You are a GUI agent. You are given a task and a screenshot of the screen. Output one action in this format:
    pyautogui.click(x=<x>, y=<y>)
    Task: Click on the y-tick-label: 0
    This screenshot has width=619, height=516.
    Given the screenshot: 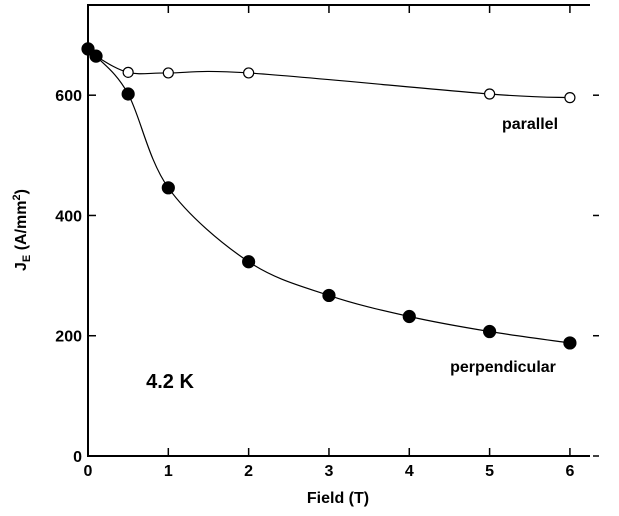 What is the action you would take?
    pyautogui.click(x=77, y=457)
    